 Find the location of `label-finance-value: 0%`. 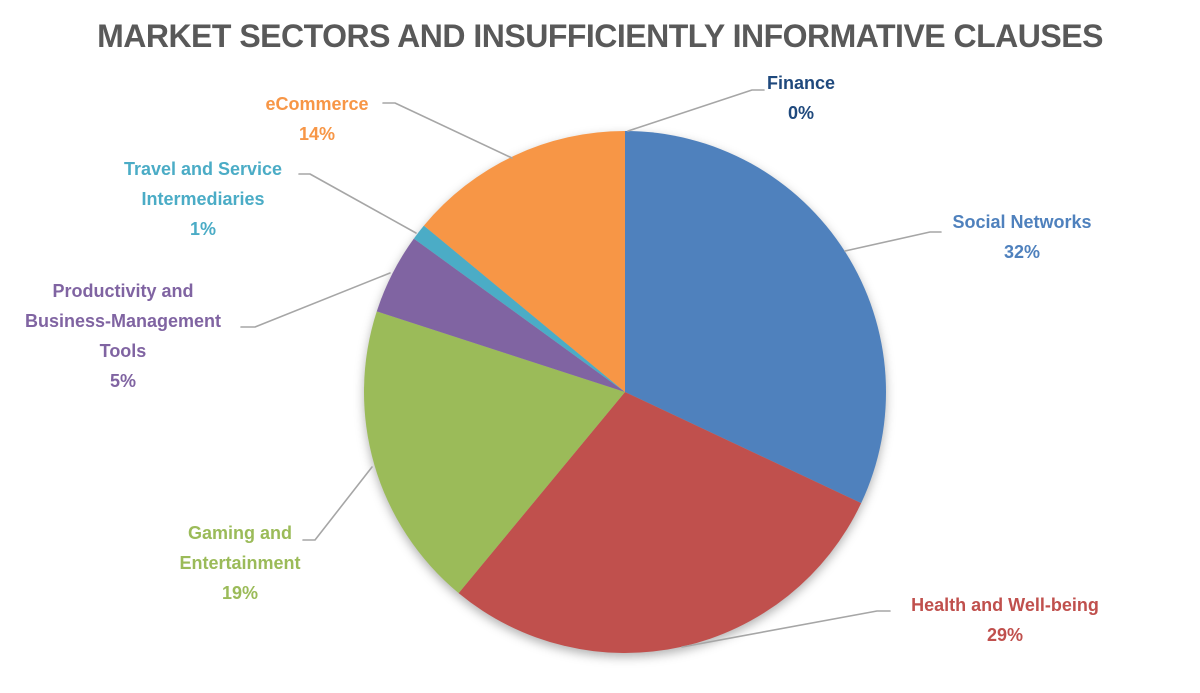

label-finance-value: 0% is located at coordinates (800, 113).